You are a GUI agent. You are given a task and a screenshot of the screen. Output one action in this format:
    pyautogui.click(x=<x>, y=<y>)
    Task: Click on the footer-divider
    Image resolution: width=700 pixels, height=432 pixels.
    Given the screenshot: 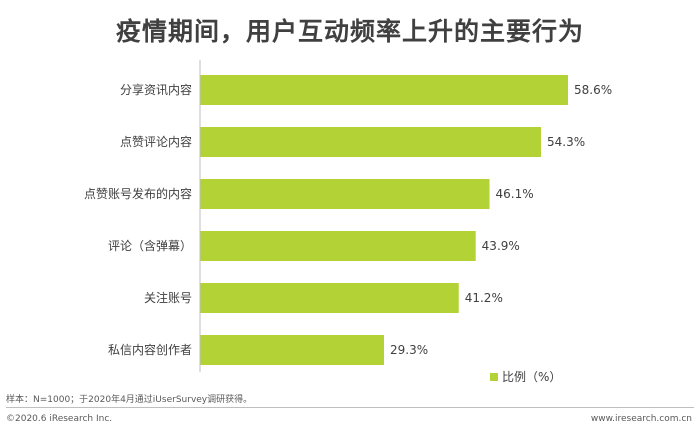 What is the action you would take?
    pyautogui.click(x=350, y=407)
    